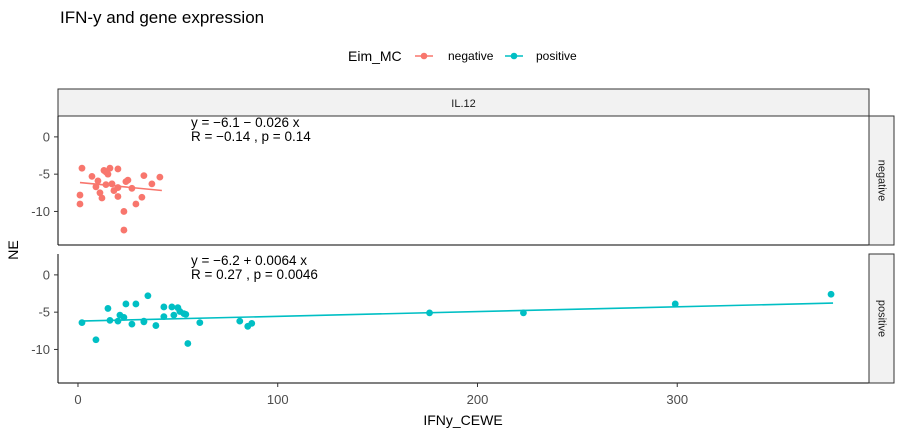 This screenshot has width=904, height=436. Describe the element at coordinates (245, 122) in the screenshot. I see `regression-equation-negative: y = −6.1 − 0.026 x` at that location.